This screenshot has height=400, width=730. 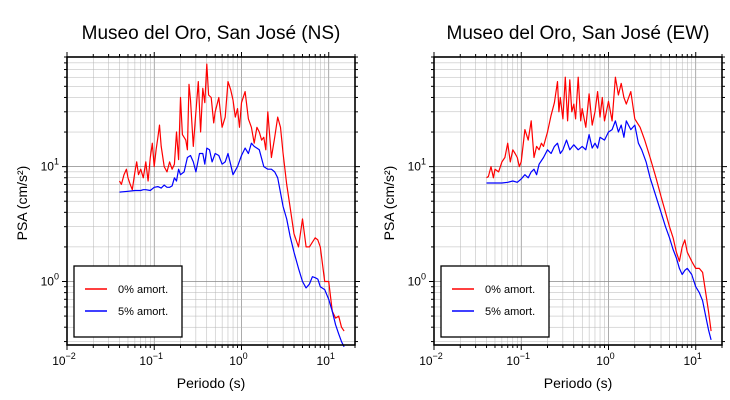 I want to click on chart-title: Museo del Oro, San José (NS), so click(x=211, y=33).